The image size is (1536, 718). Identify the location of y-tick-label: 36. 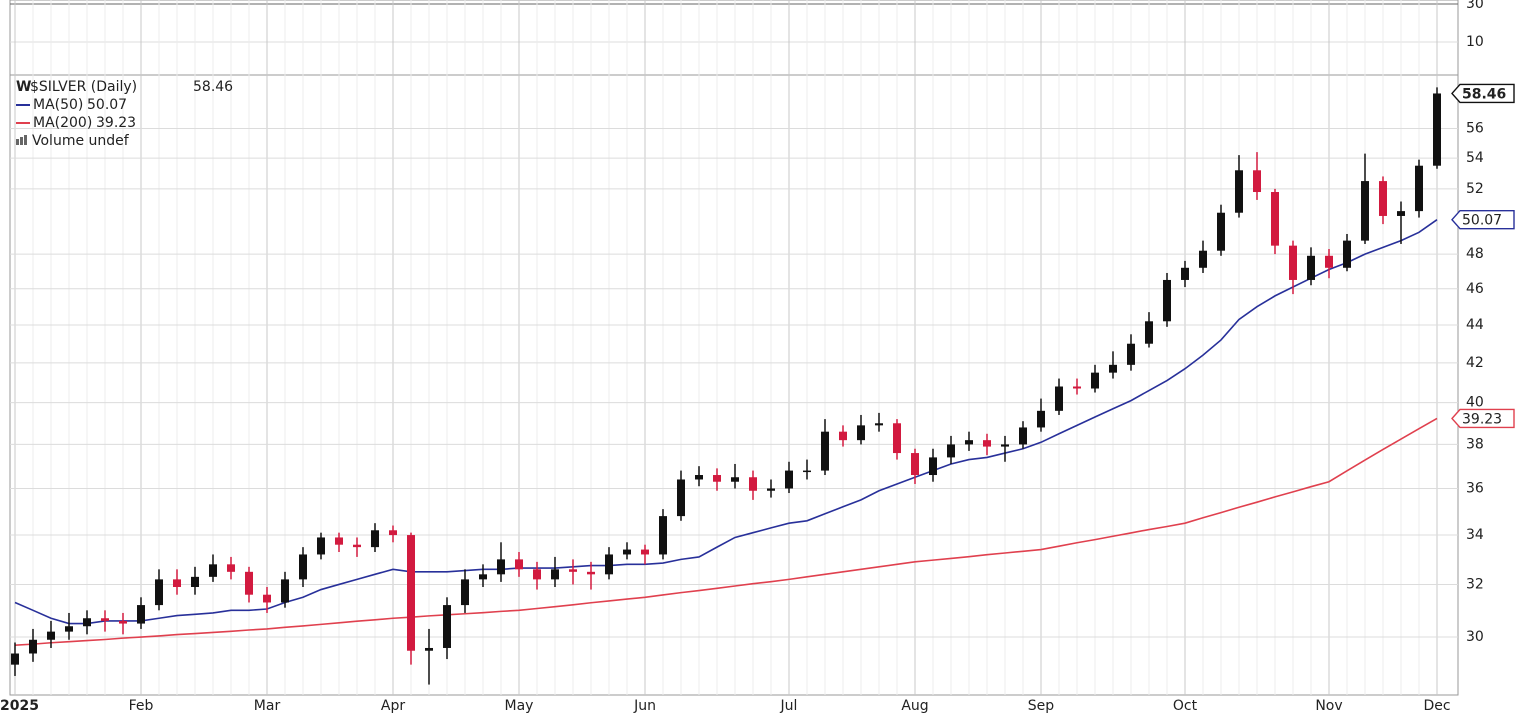
(1475, 488).